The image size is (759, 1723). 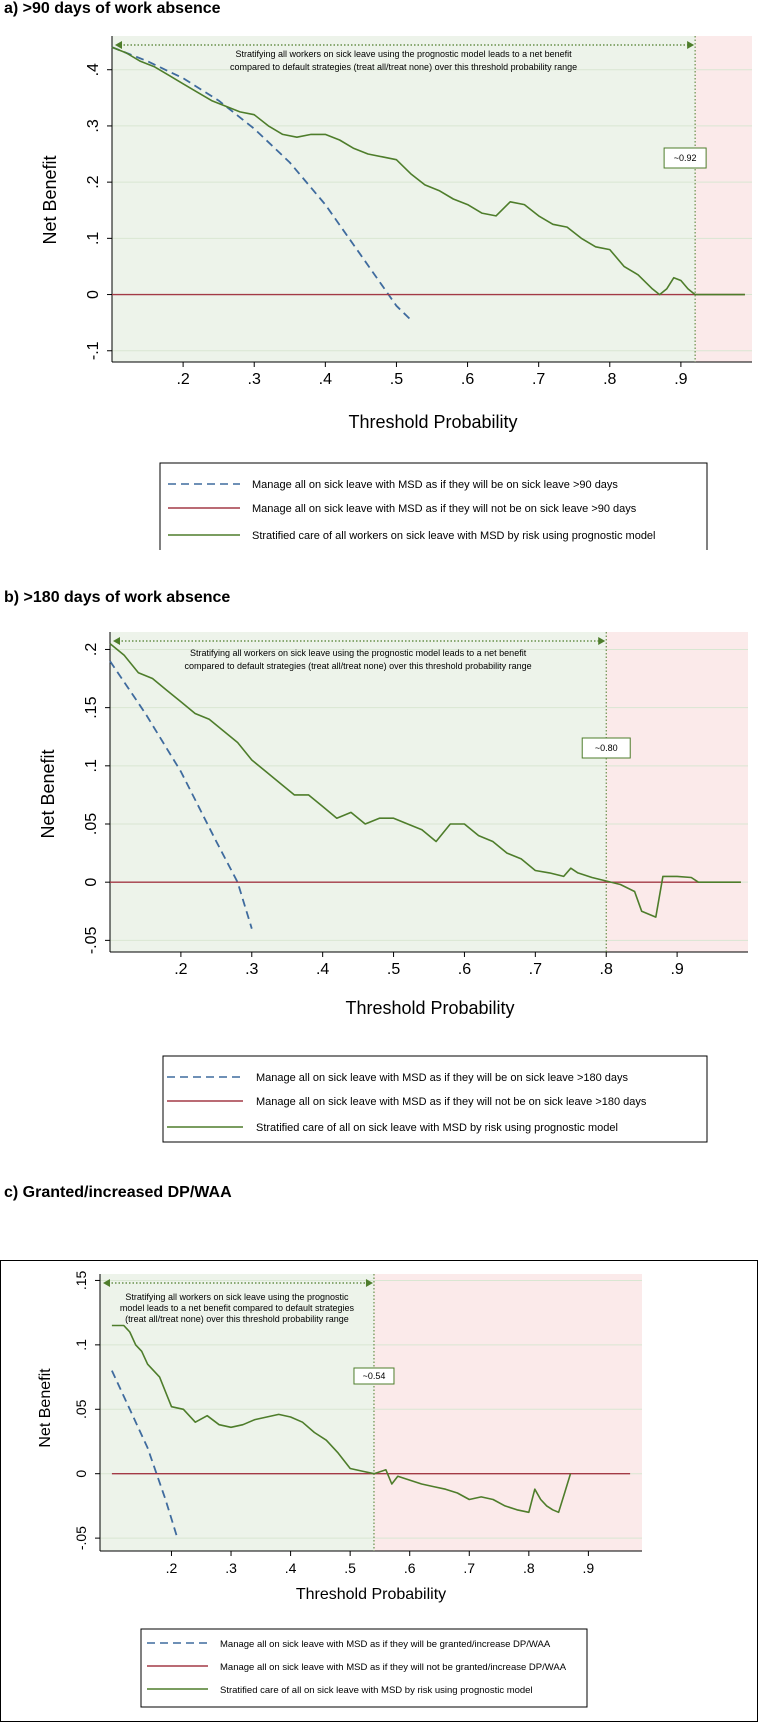 I want to click on y-tick-label: .4, so click(x=93, y=69).